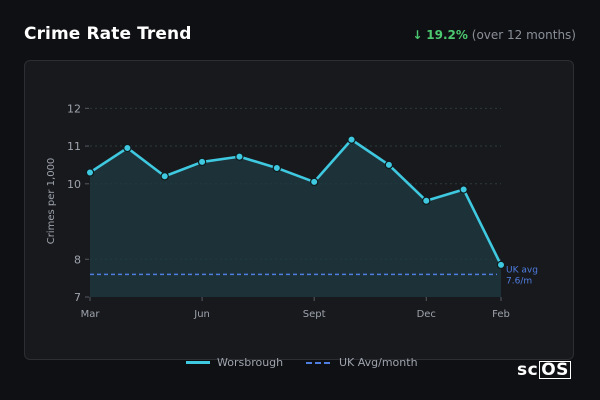 Image resolution: width=600 pixels, height=400 pixels. Describe the element at coordinates (528, 370) in the screenshot. I see `brand-prefix: sc` at that location.